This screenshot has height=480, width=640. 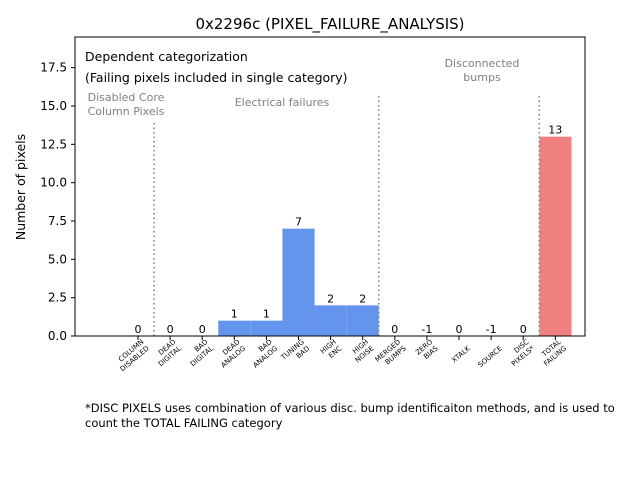 I want to click on bar-dead-analog, so click(x=234, y=328).